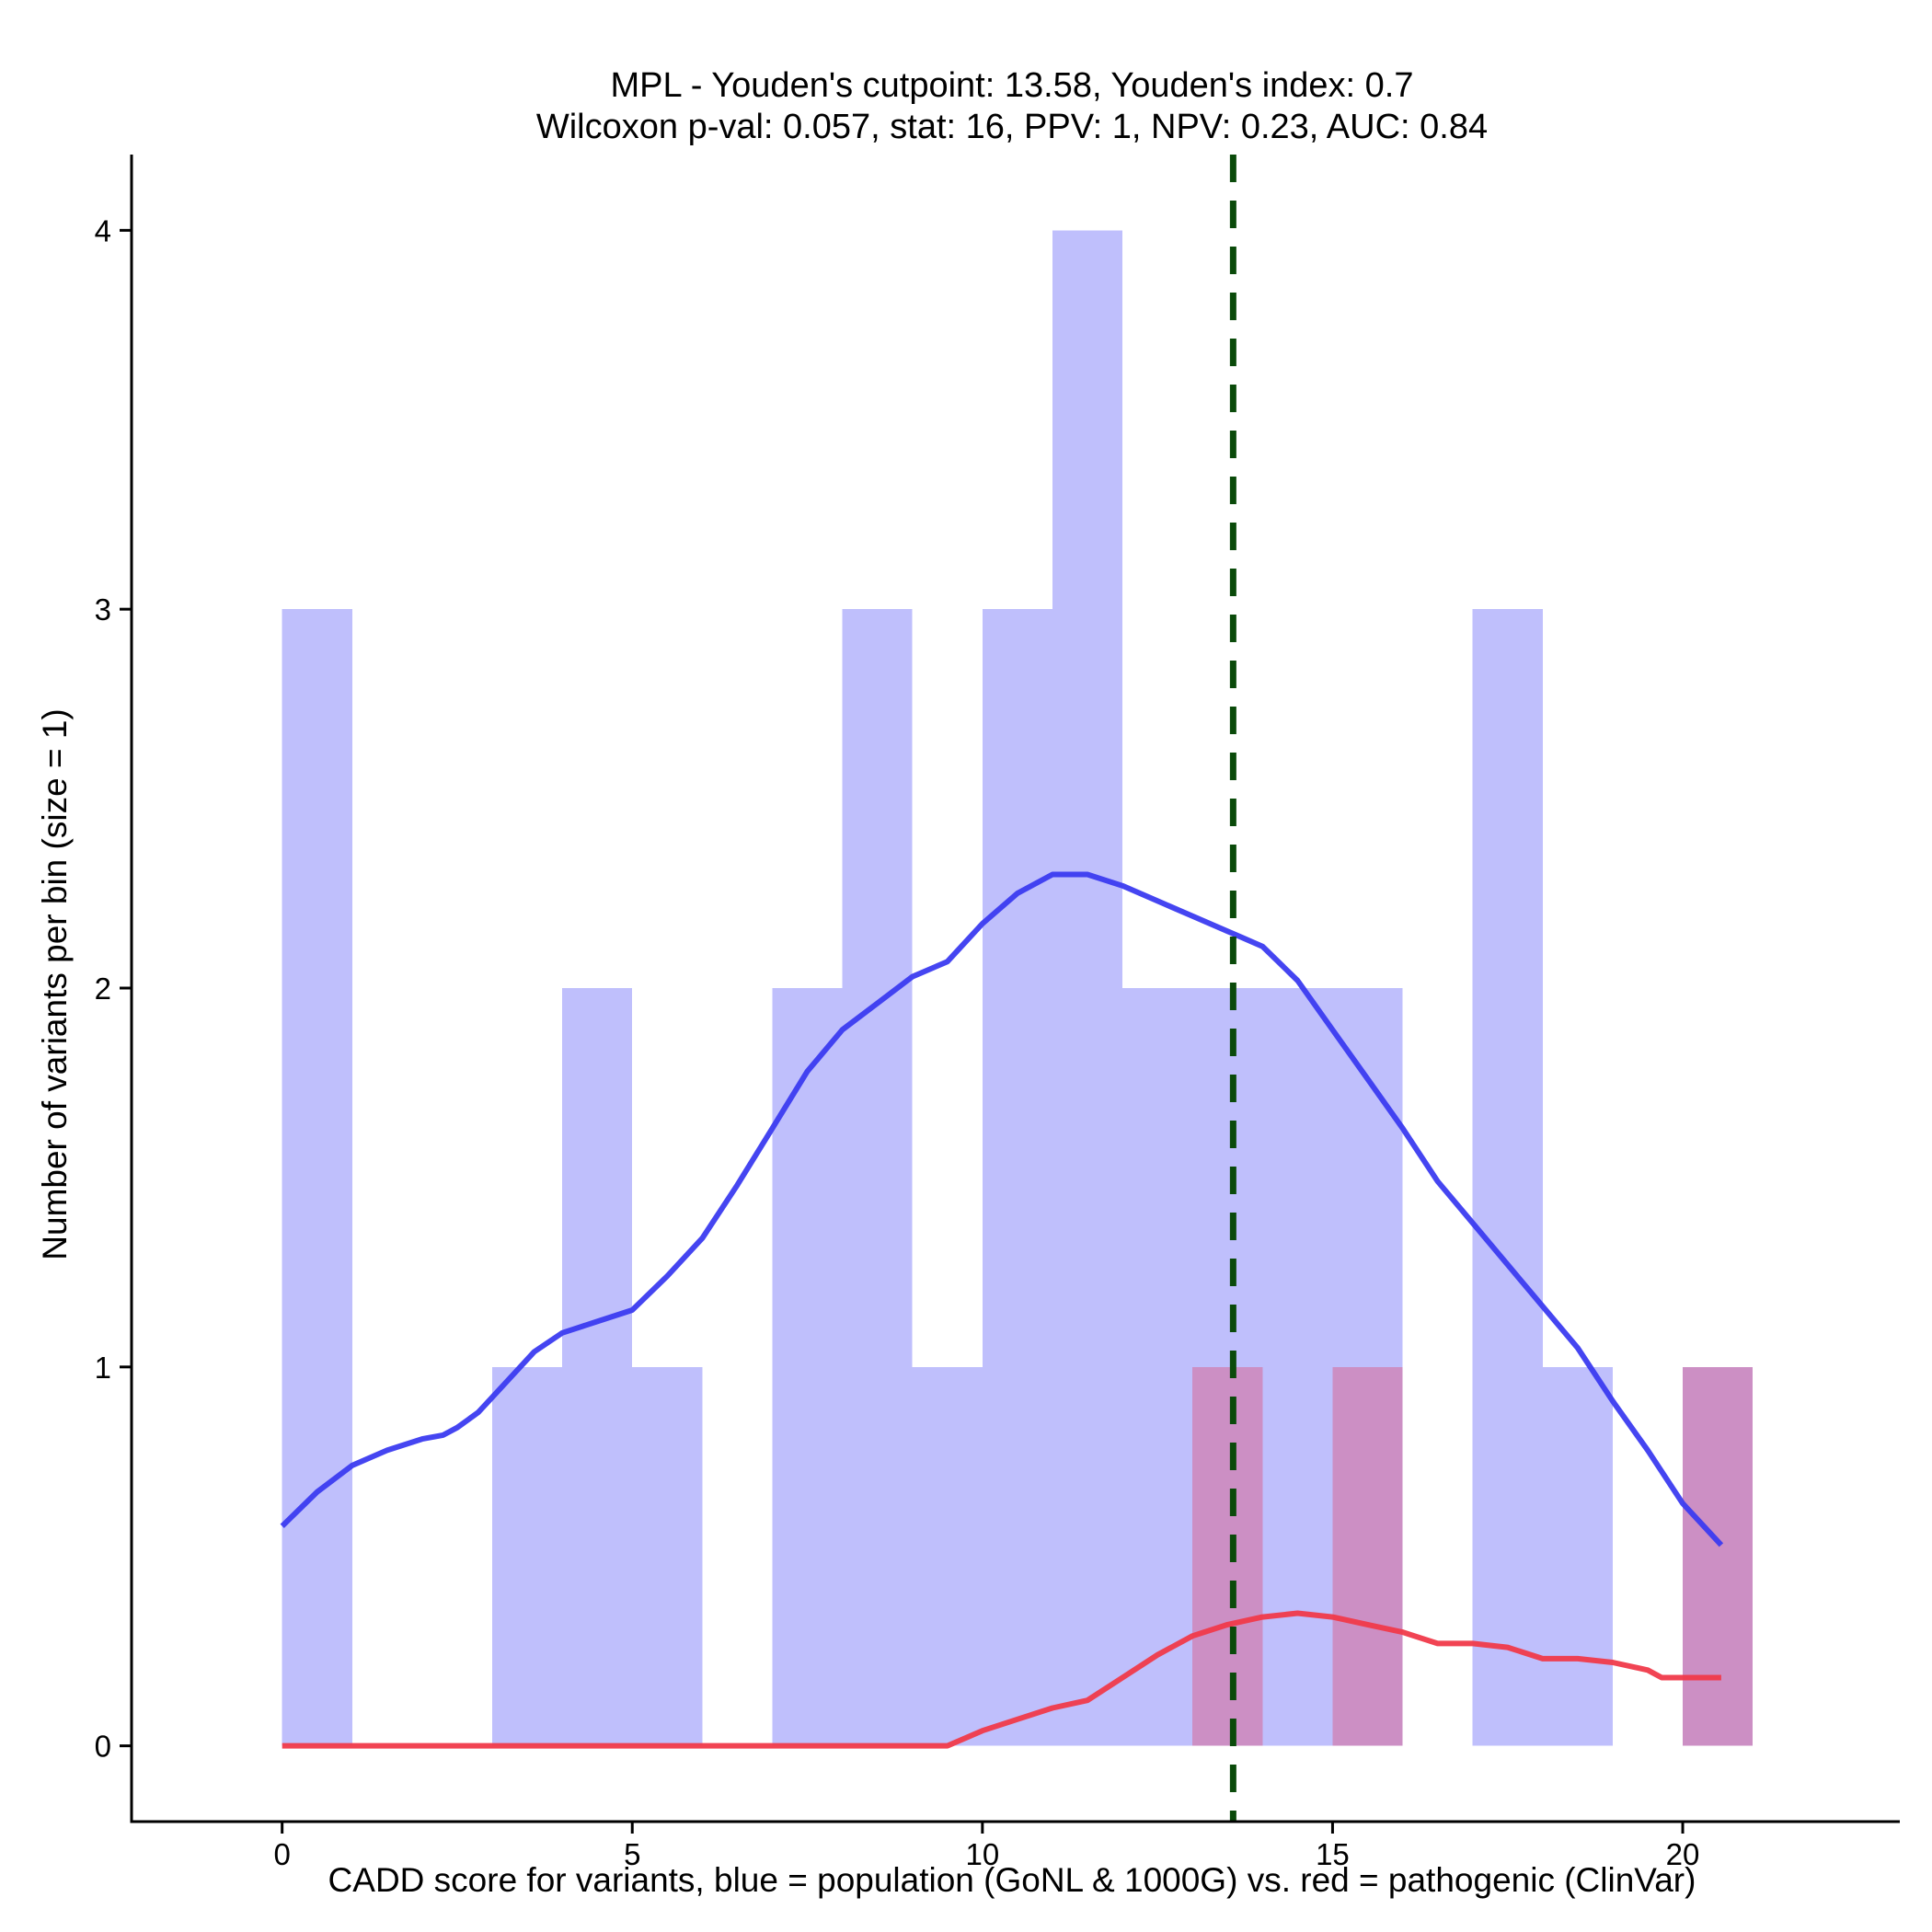  Describe the element at coordinates (103, 1747) in the screenshot. I see `y-tick-label: 0` at that location.